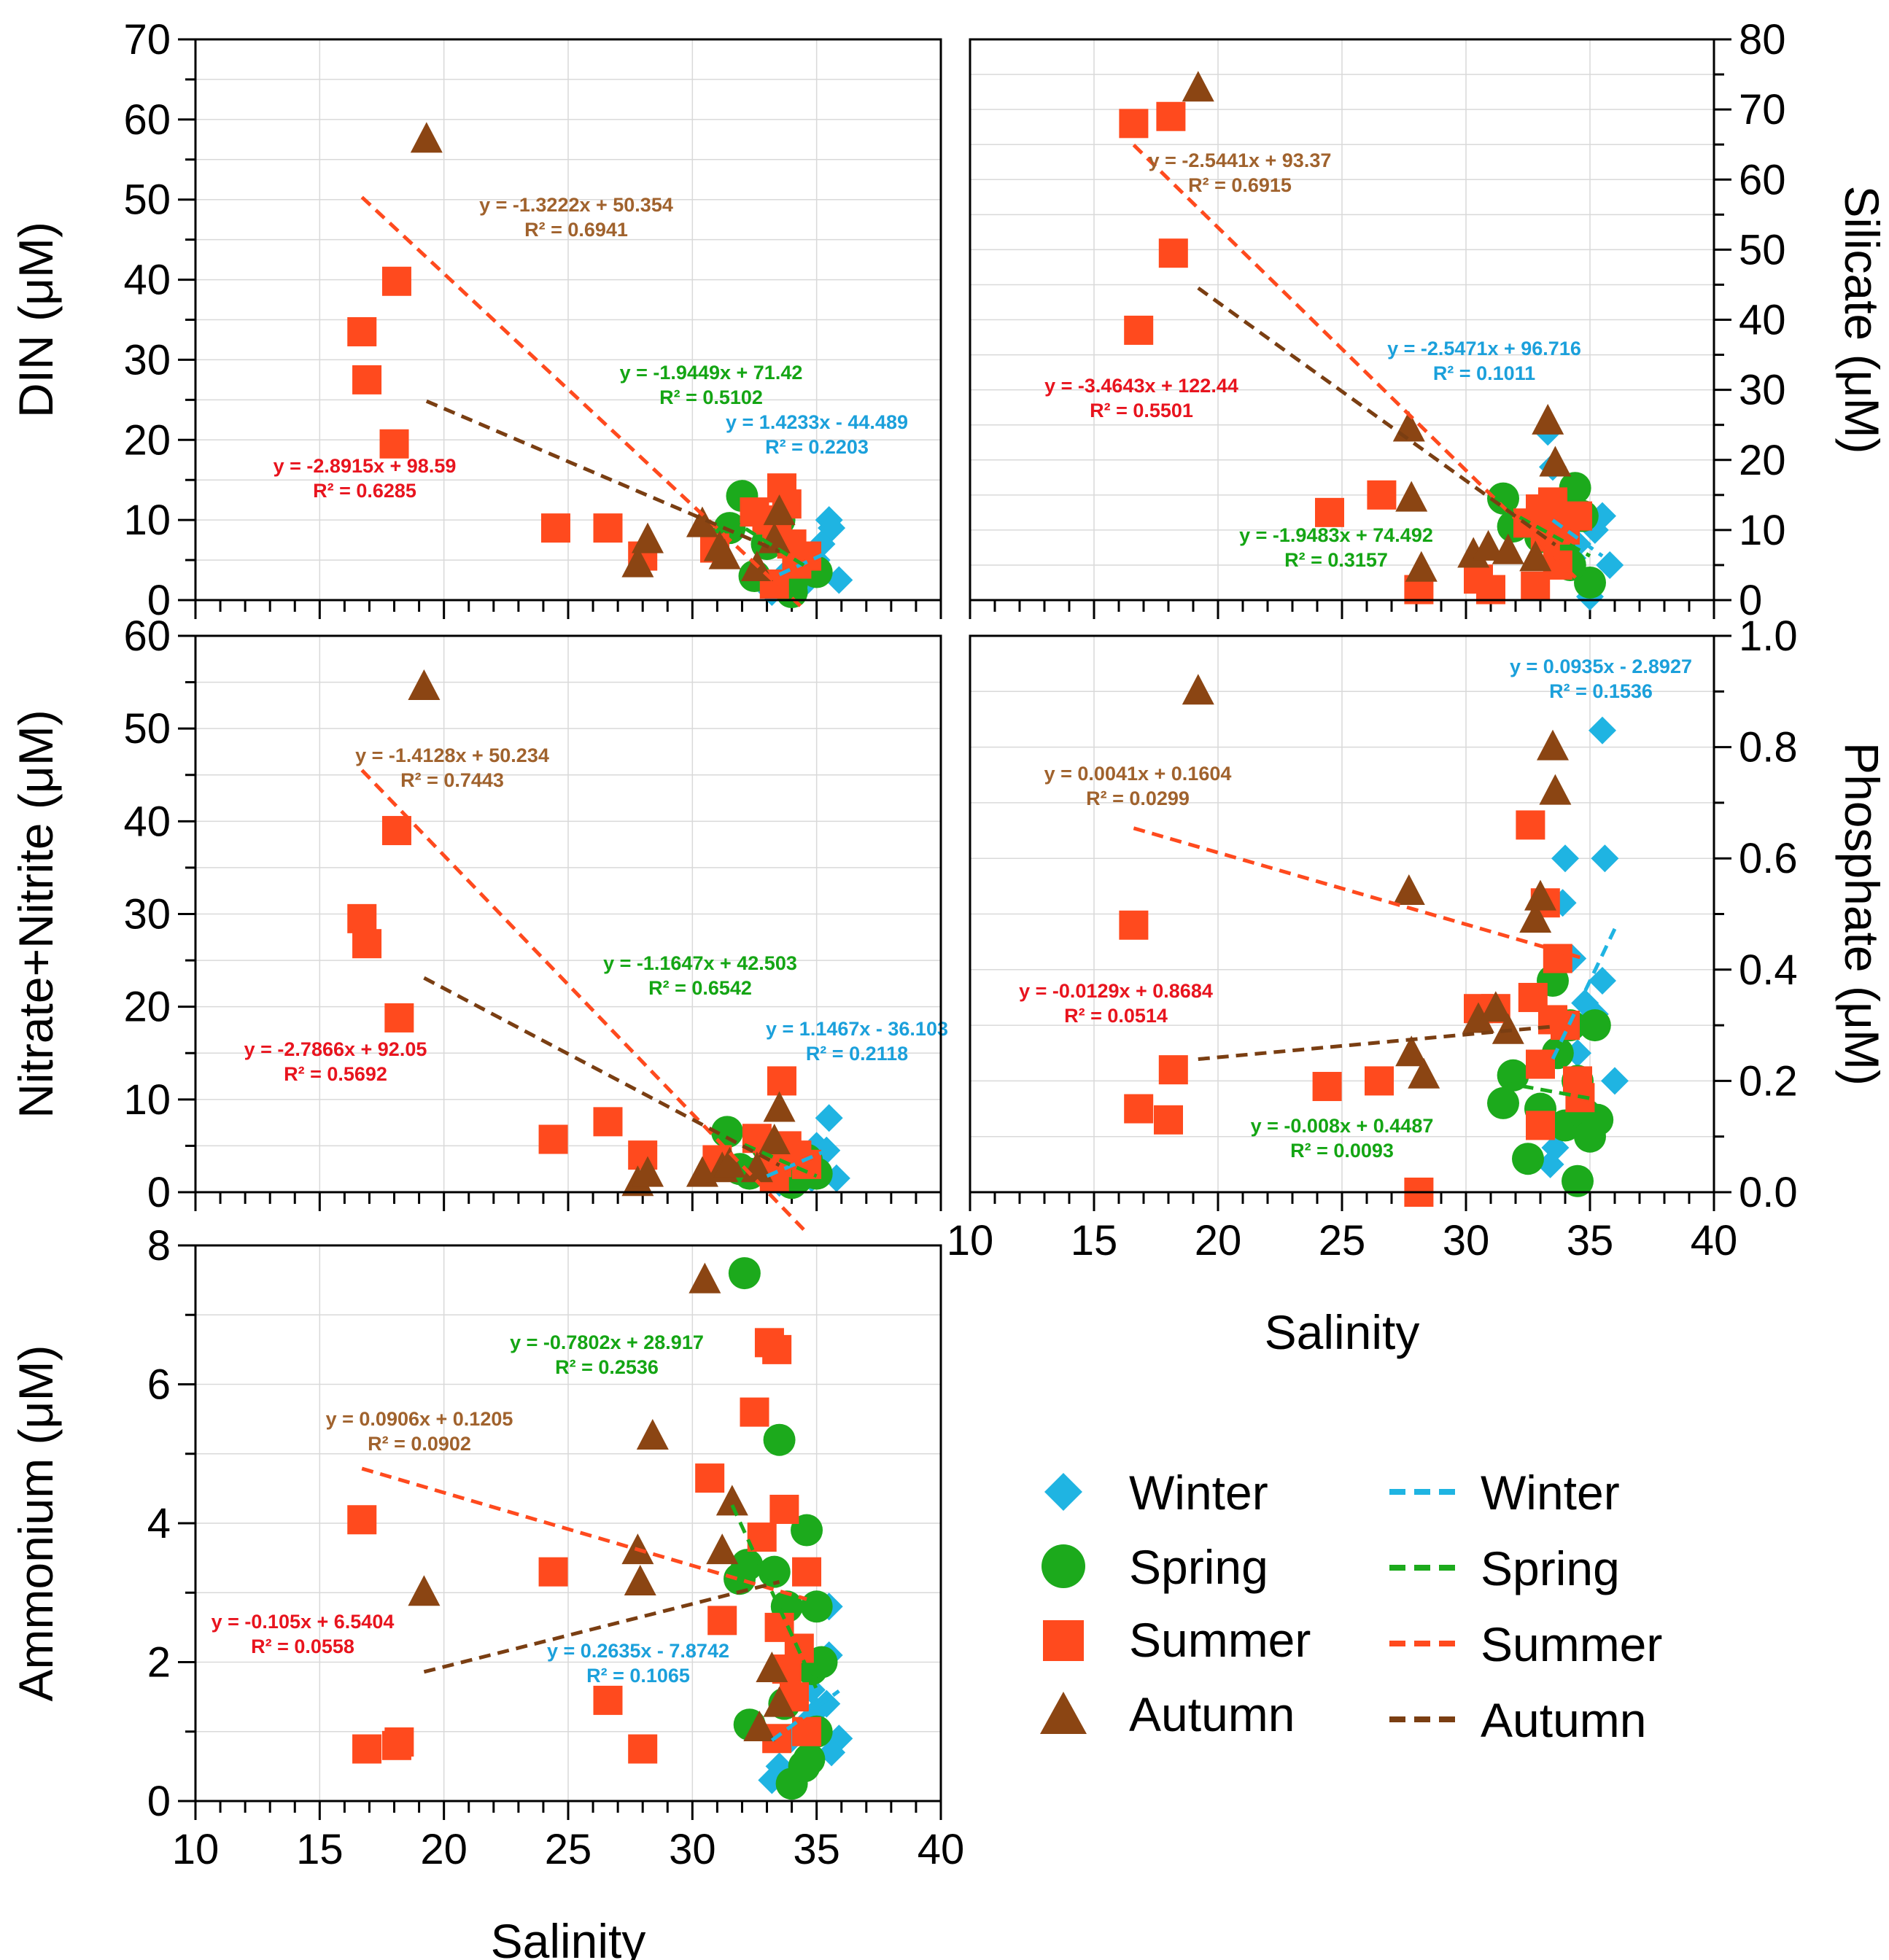 The width and height of the screenshot is (1889, 1960). Describe the element at coordinates (1342, 1332) in the screenshot. I see `x-axis-label: Salinity` at that location.